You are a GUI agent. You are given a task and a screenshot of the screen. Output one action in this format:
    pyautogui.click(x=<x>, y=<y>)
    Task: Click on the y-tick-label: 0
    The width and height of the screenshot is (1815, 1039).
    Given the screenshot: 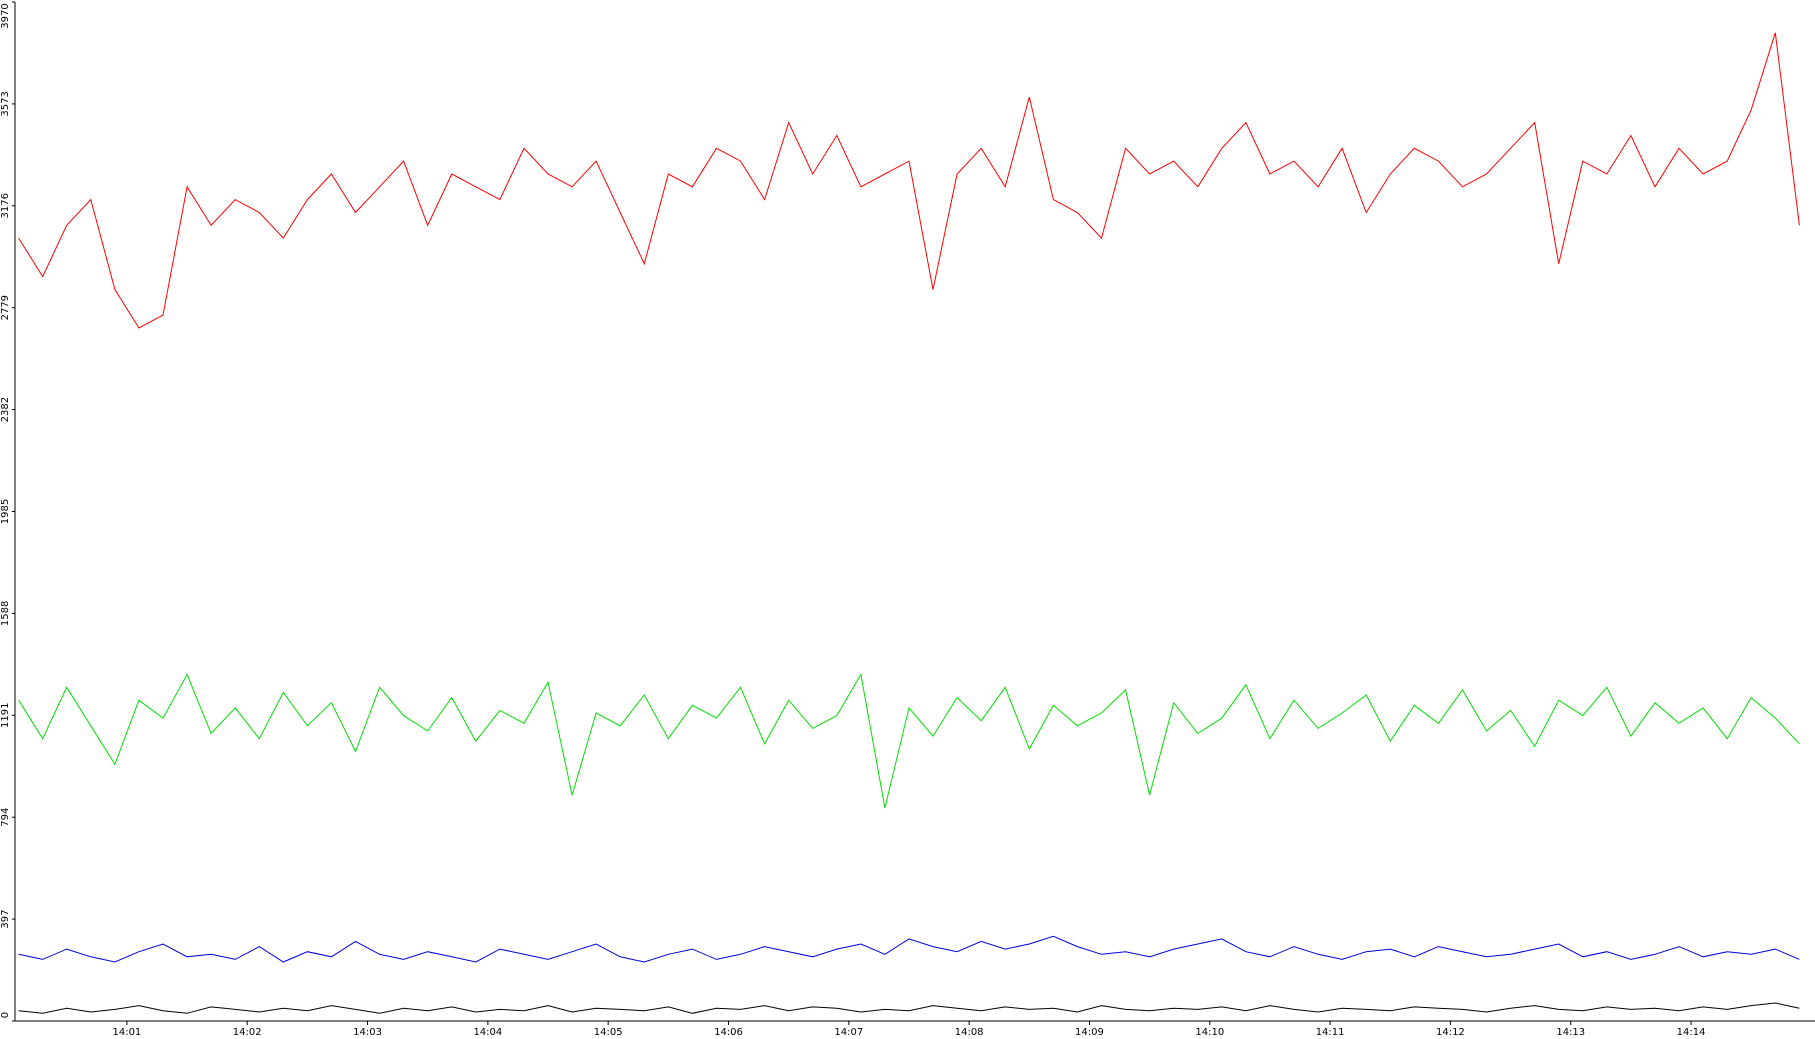 What is the action you would take?
    pyautogui.click(x=5, y=1015)
    